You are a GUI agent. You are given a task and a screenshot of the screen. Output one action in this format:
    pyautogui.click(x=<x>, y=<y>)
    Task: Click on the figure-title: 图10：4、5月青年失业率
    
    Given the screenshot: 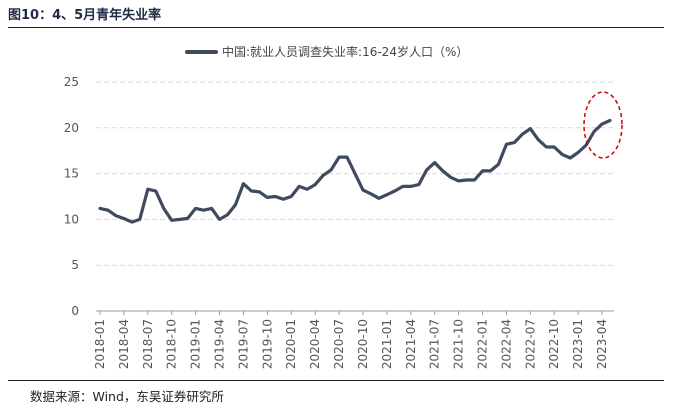 What is the action you would take?
    pyautogui.click(x=85, y=15)
    